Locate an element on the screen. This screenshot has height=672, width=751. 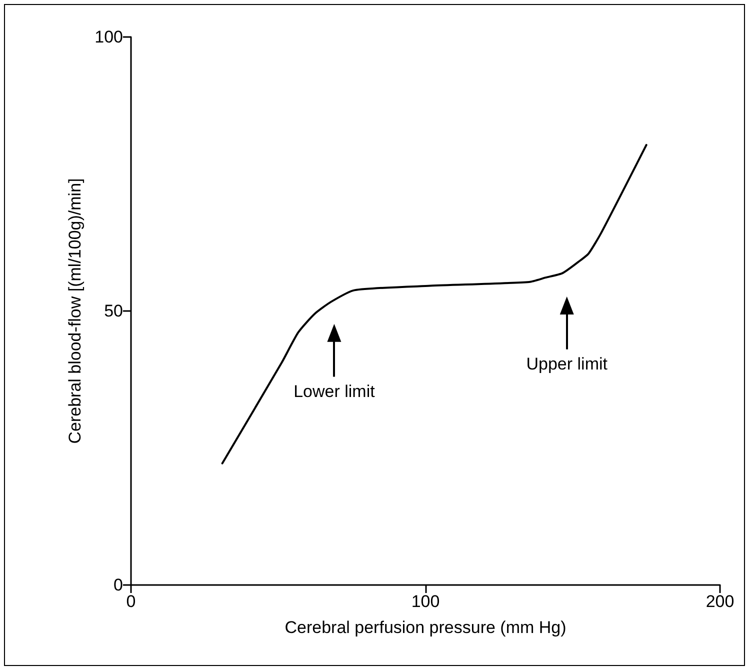
annotation: Lower limit is located at coordinates (335, 391).